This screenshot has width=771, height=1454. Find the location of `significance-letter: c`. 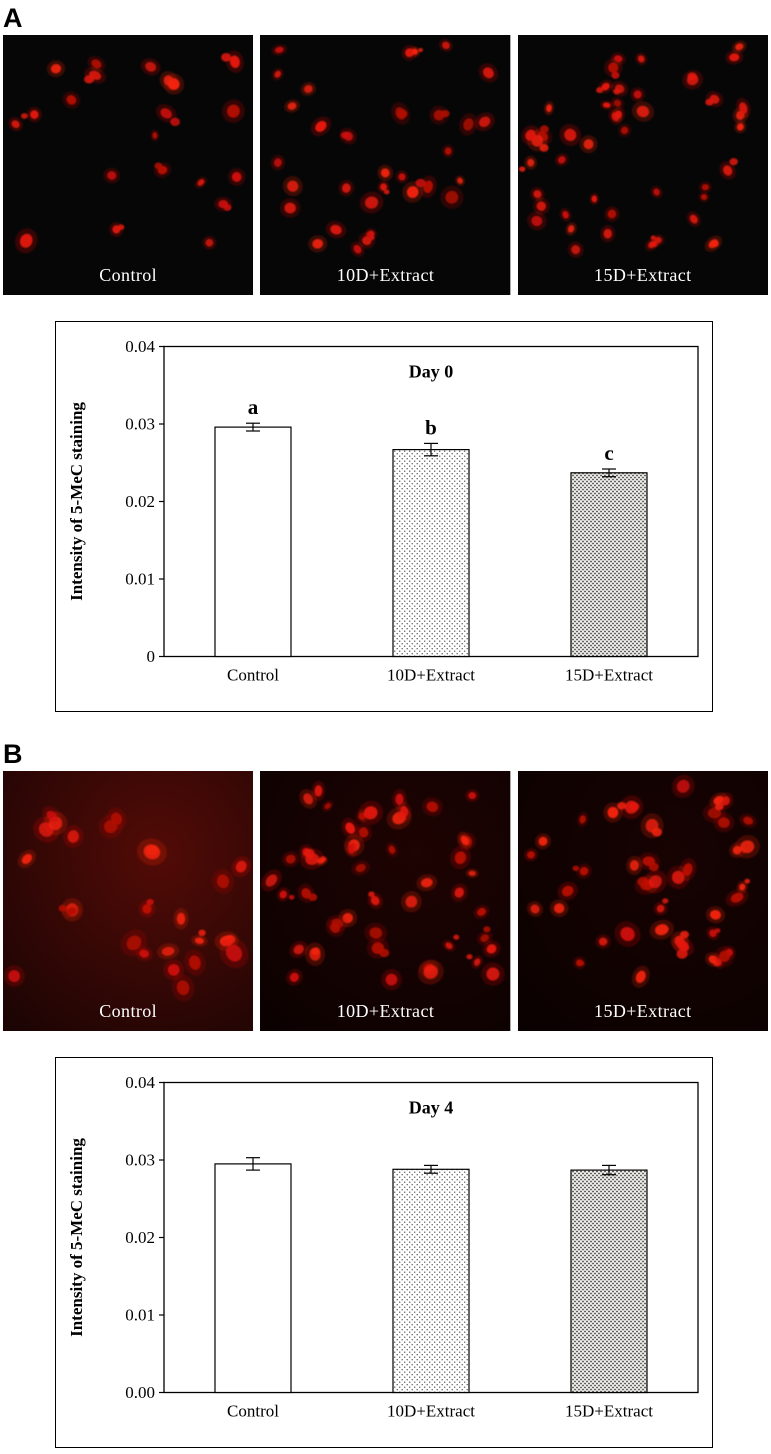

significance-letter: c is located at coordinates (608, 453).